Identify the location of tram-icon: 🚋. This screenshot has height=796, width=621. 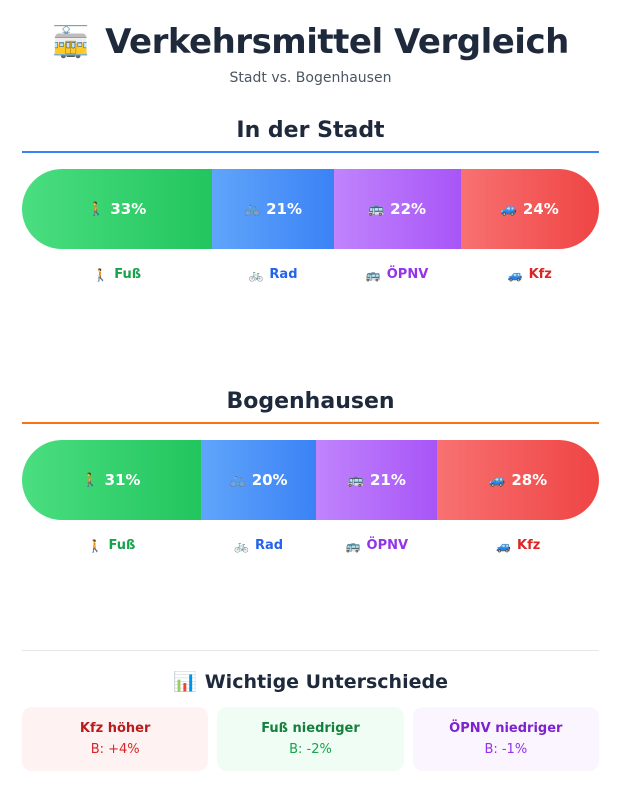
(71, 42).